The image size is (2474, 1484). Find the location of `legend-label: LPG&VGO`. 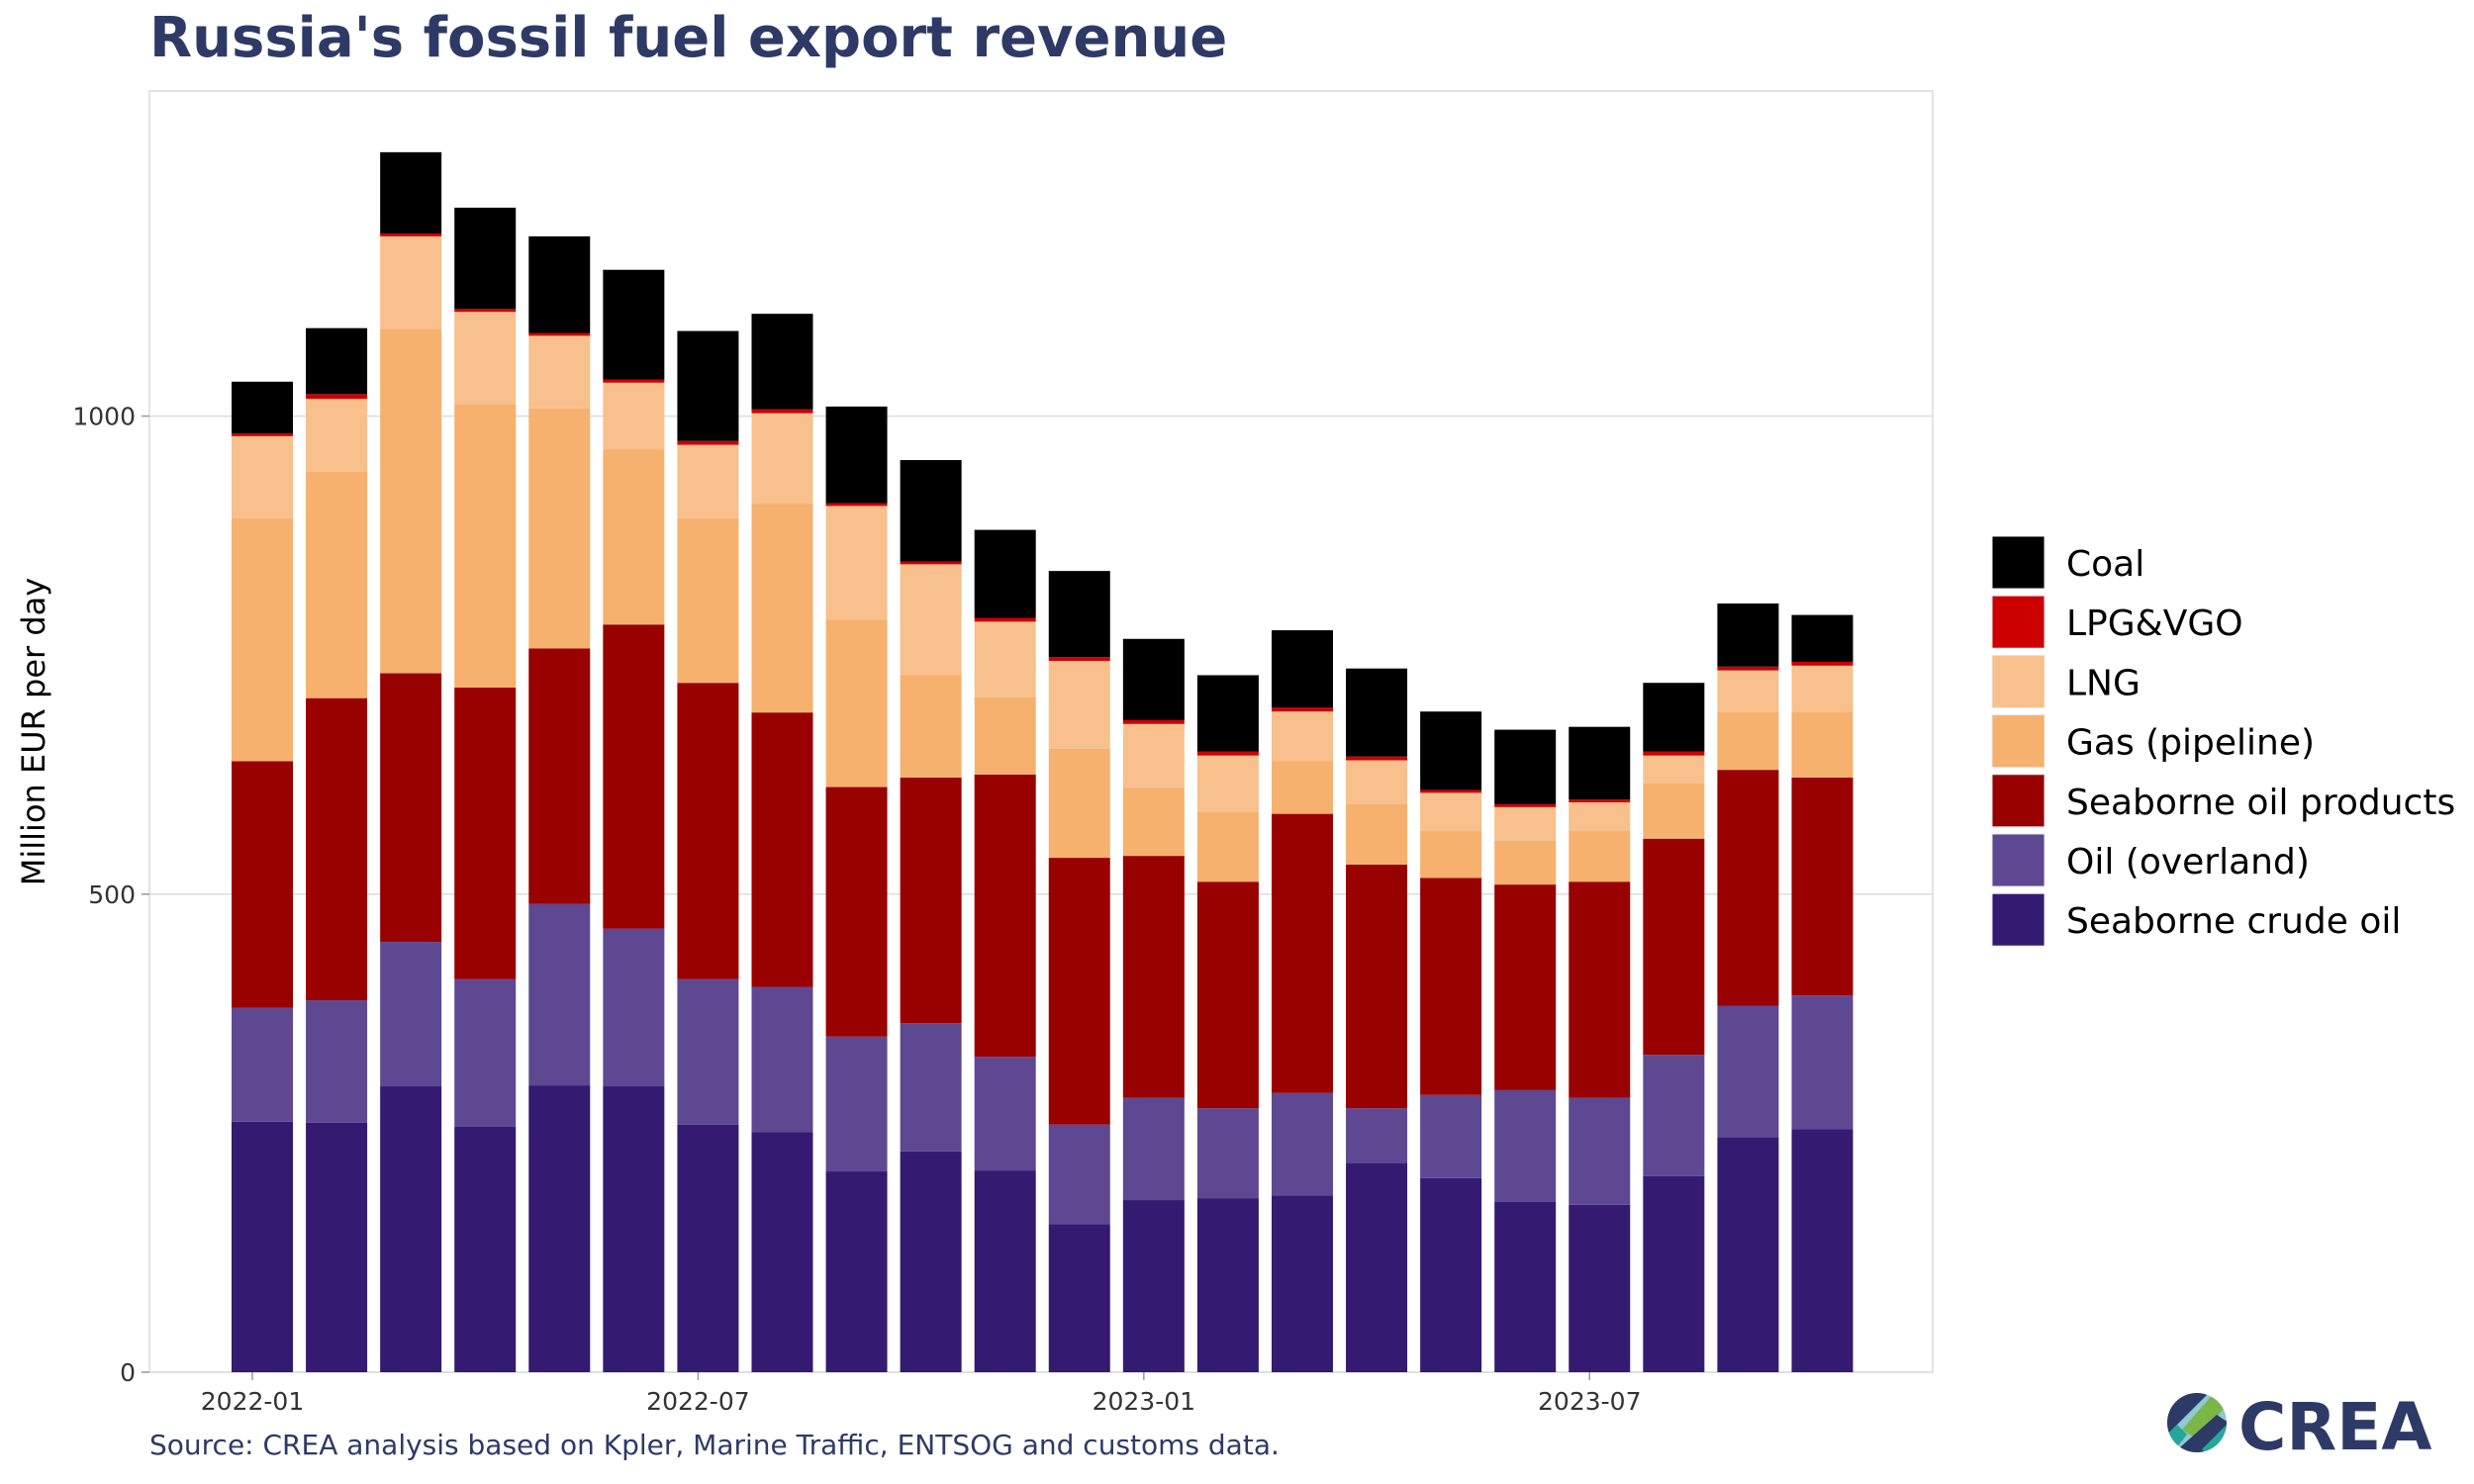

legend-label: LPG&VGO is located at coordinates (2155, 623).